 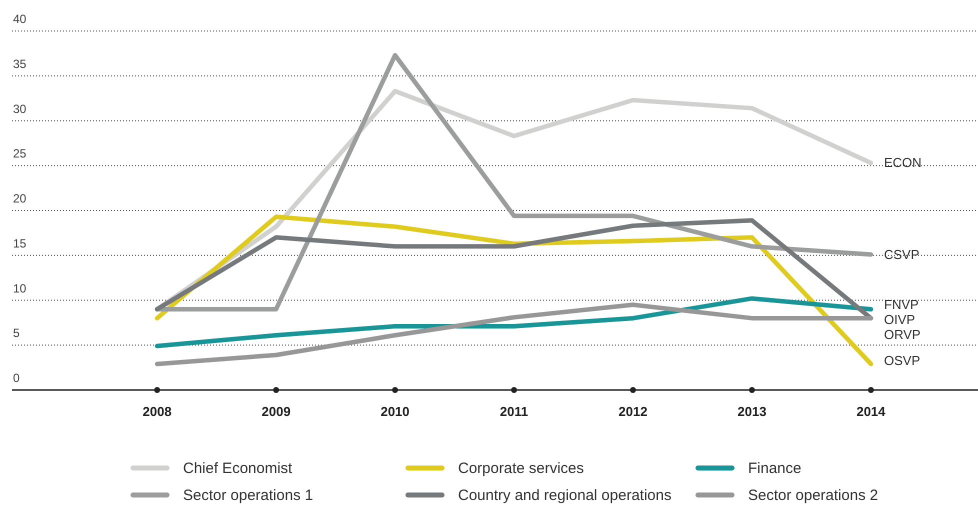 What do you see at coordinates (752, 411) in the screenshot?
I see `x-tick-label: 2013` at bounding box center [752, 411].